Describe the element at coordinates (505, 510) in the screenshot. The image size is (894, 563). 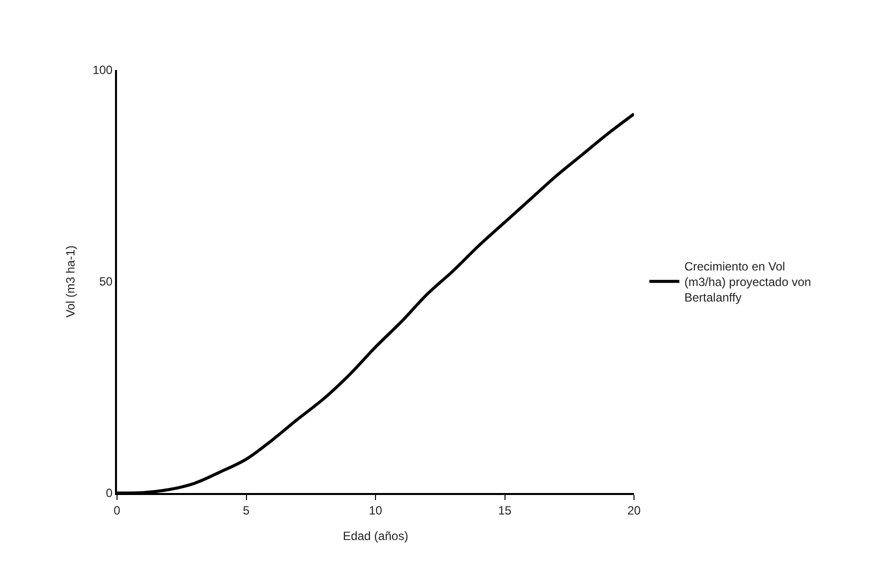
I see `x-tick-label: 15` at that location.